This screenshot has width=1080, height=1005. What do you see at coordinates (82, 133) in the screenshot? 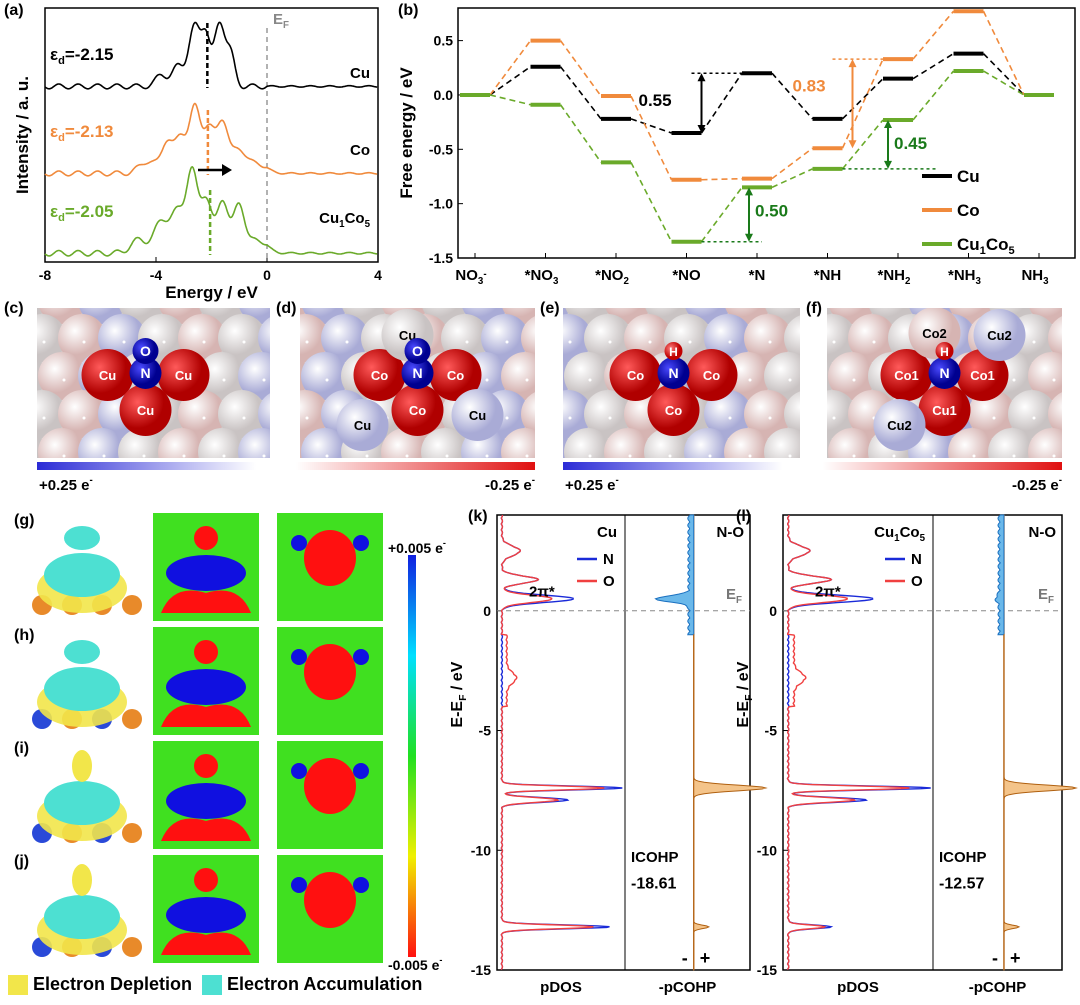
I see `d-band-center-label: εd=-2.13` at bounding box center [82, 133].